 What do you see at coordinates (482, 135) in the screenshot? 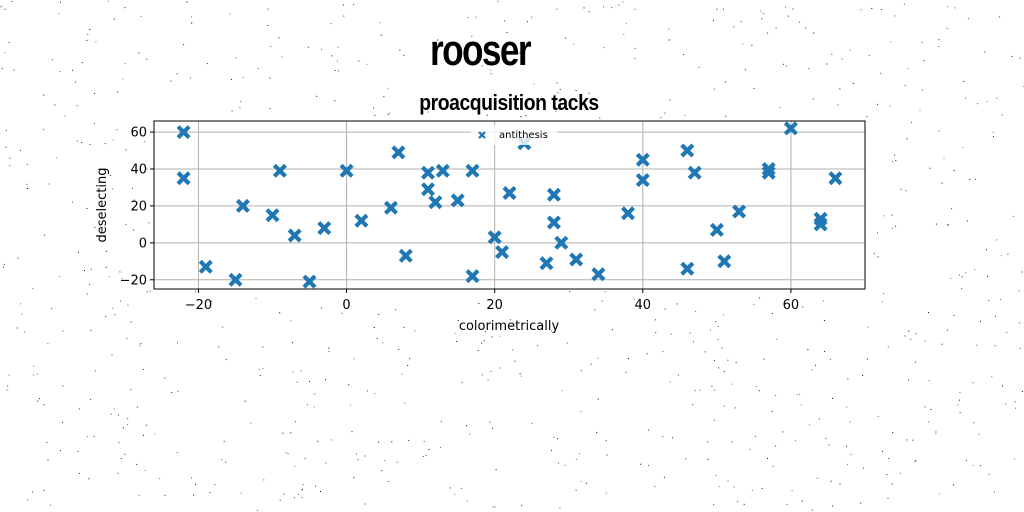
I see `legend-marker-glyph` at bounding box center [482, 135].